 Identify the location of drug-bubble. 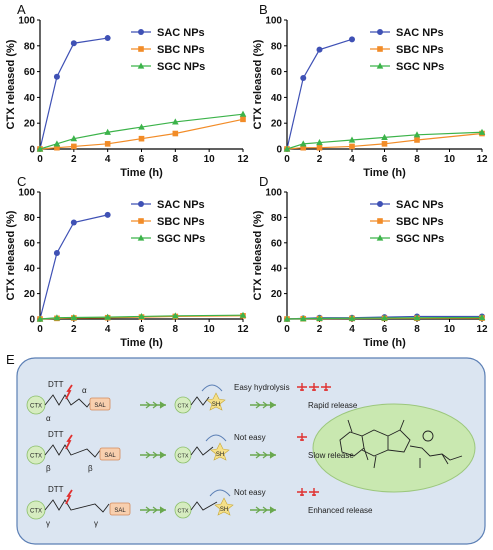
(394, 448).